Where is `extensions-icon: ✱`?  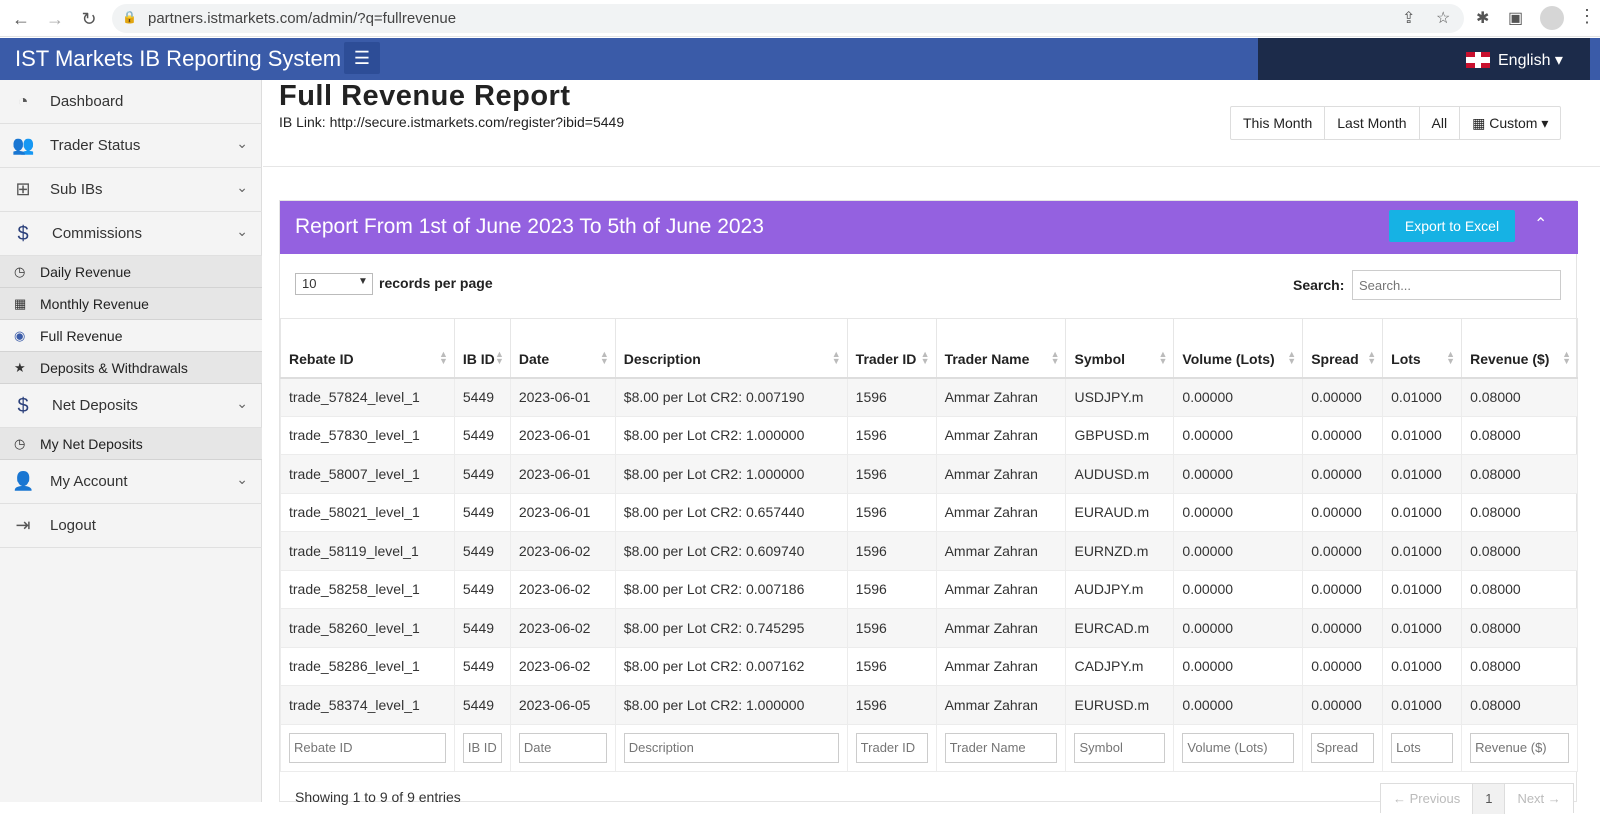
extensions-icon: ✱ is located at coordinates (1483, 18).